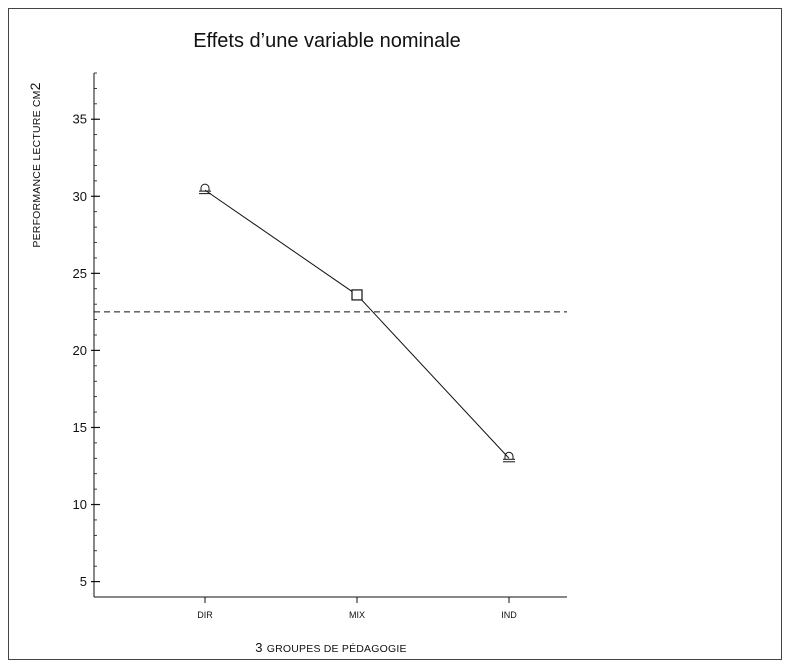 The height and width of the screenshot is (670, 792). What do you see at coordinates (83, 581) in the screenshot?
I see `y-tick-label: 5` at bounding box center [83, 581].